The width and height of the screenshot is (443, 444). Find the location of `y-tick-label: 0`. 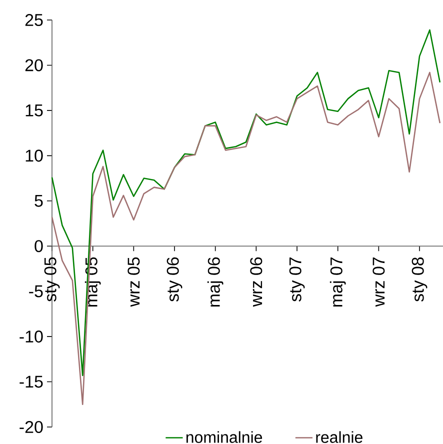

y-tick-label: 0 is located at coordinates (38, 246).